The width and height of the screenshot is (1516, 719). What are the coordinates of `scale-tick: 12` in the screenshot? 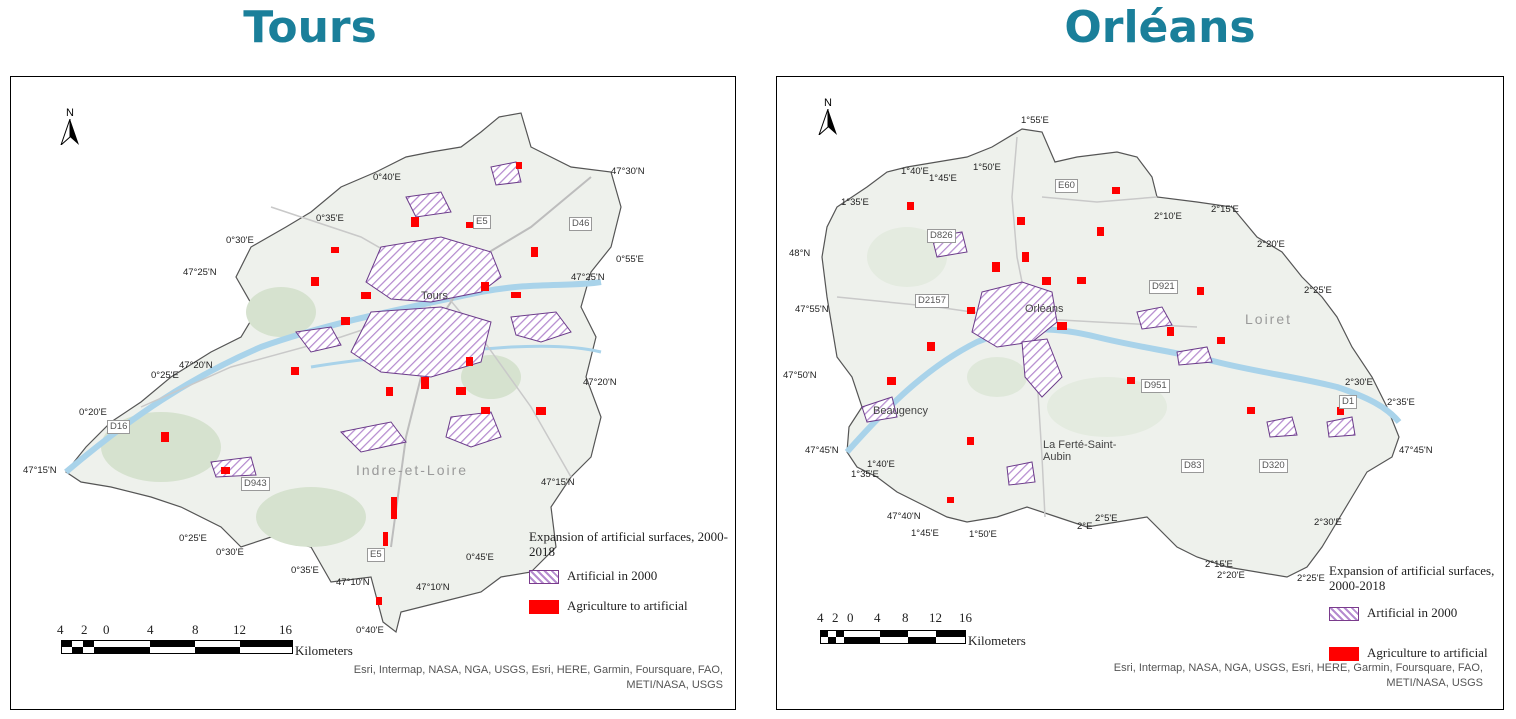 It's located at (239, 629).